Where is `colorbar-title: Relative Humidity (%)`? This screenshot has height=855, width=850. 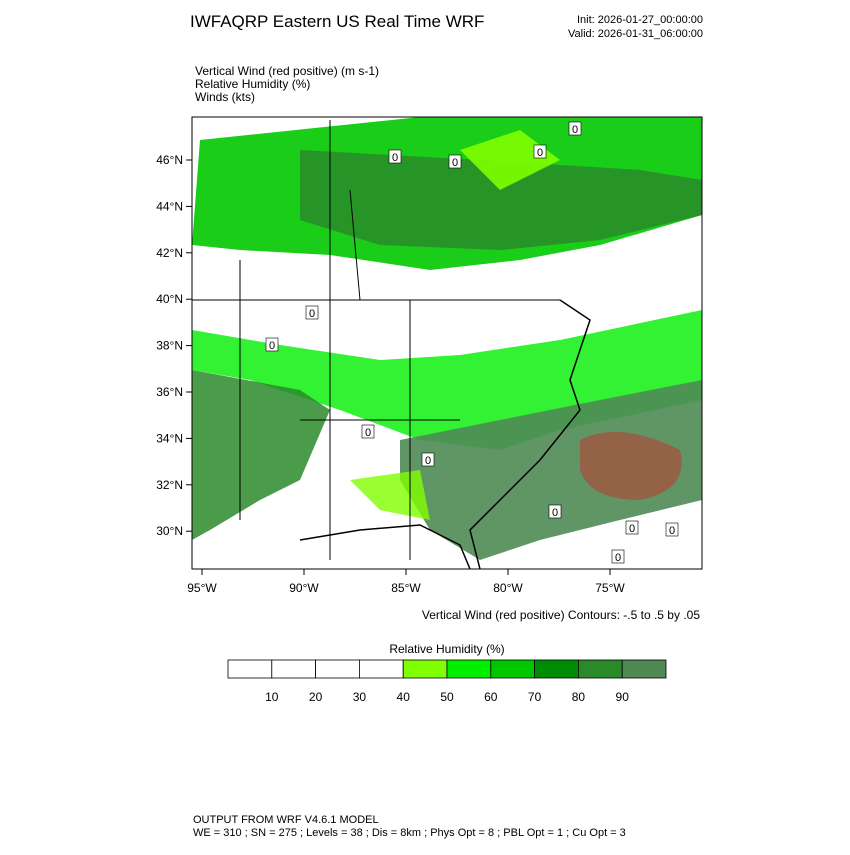
colorbar-title: Relative Humidity (%) is located at coordinates (446, 649).